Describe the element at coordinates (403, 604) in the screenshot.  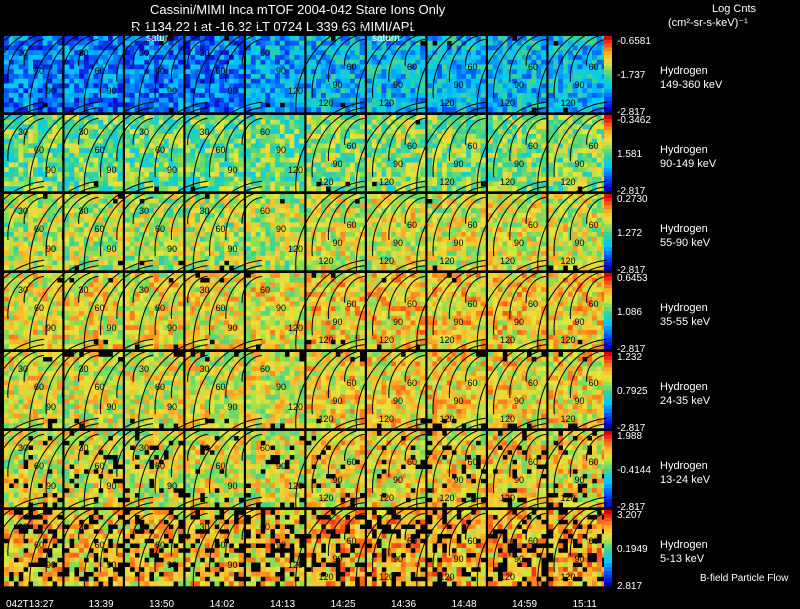
I see `time-tick-label: 14:36` at that location.